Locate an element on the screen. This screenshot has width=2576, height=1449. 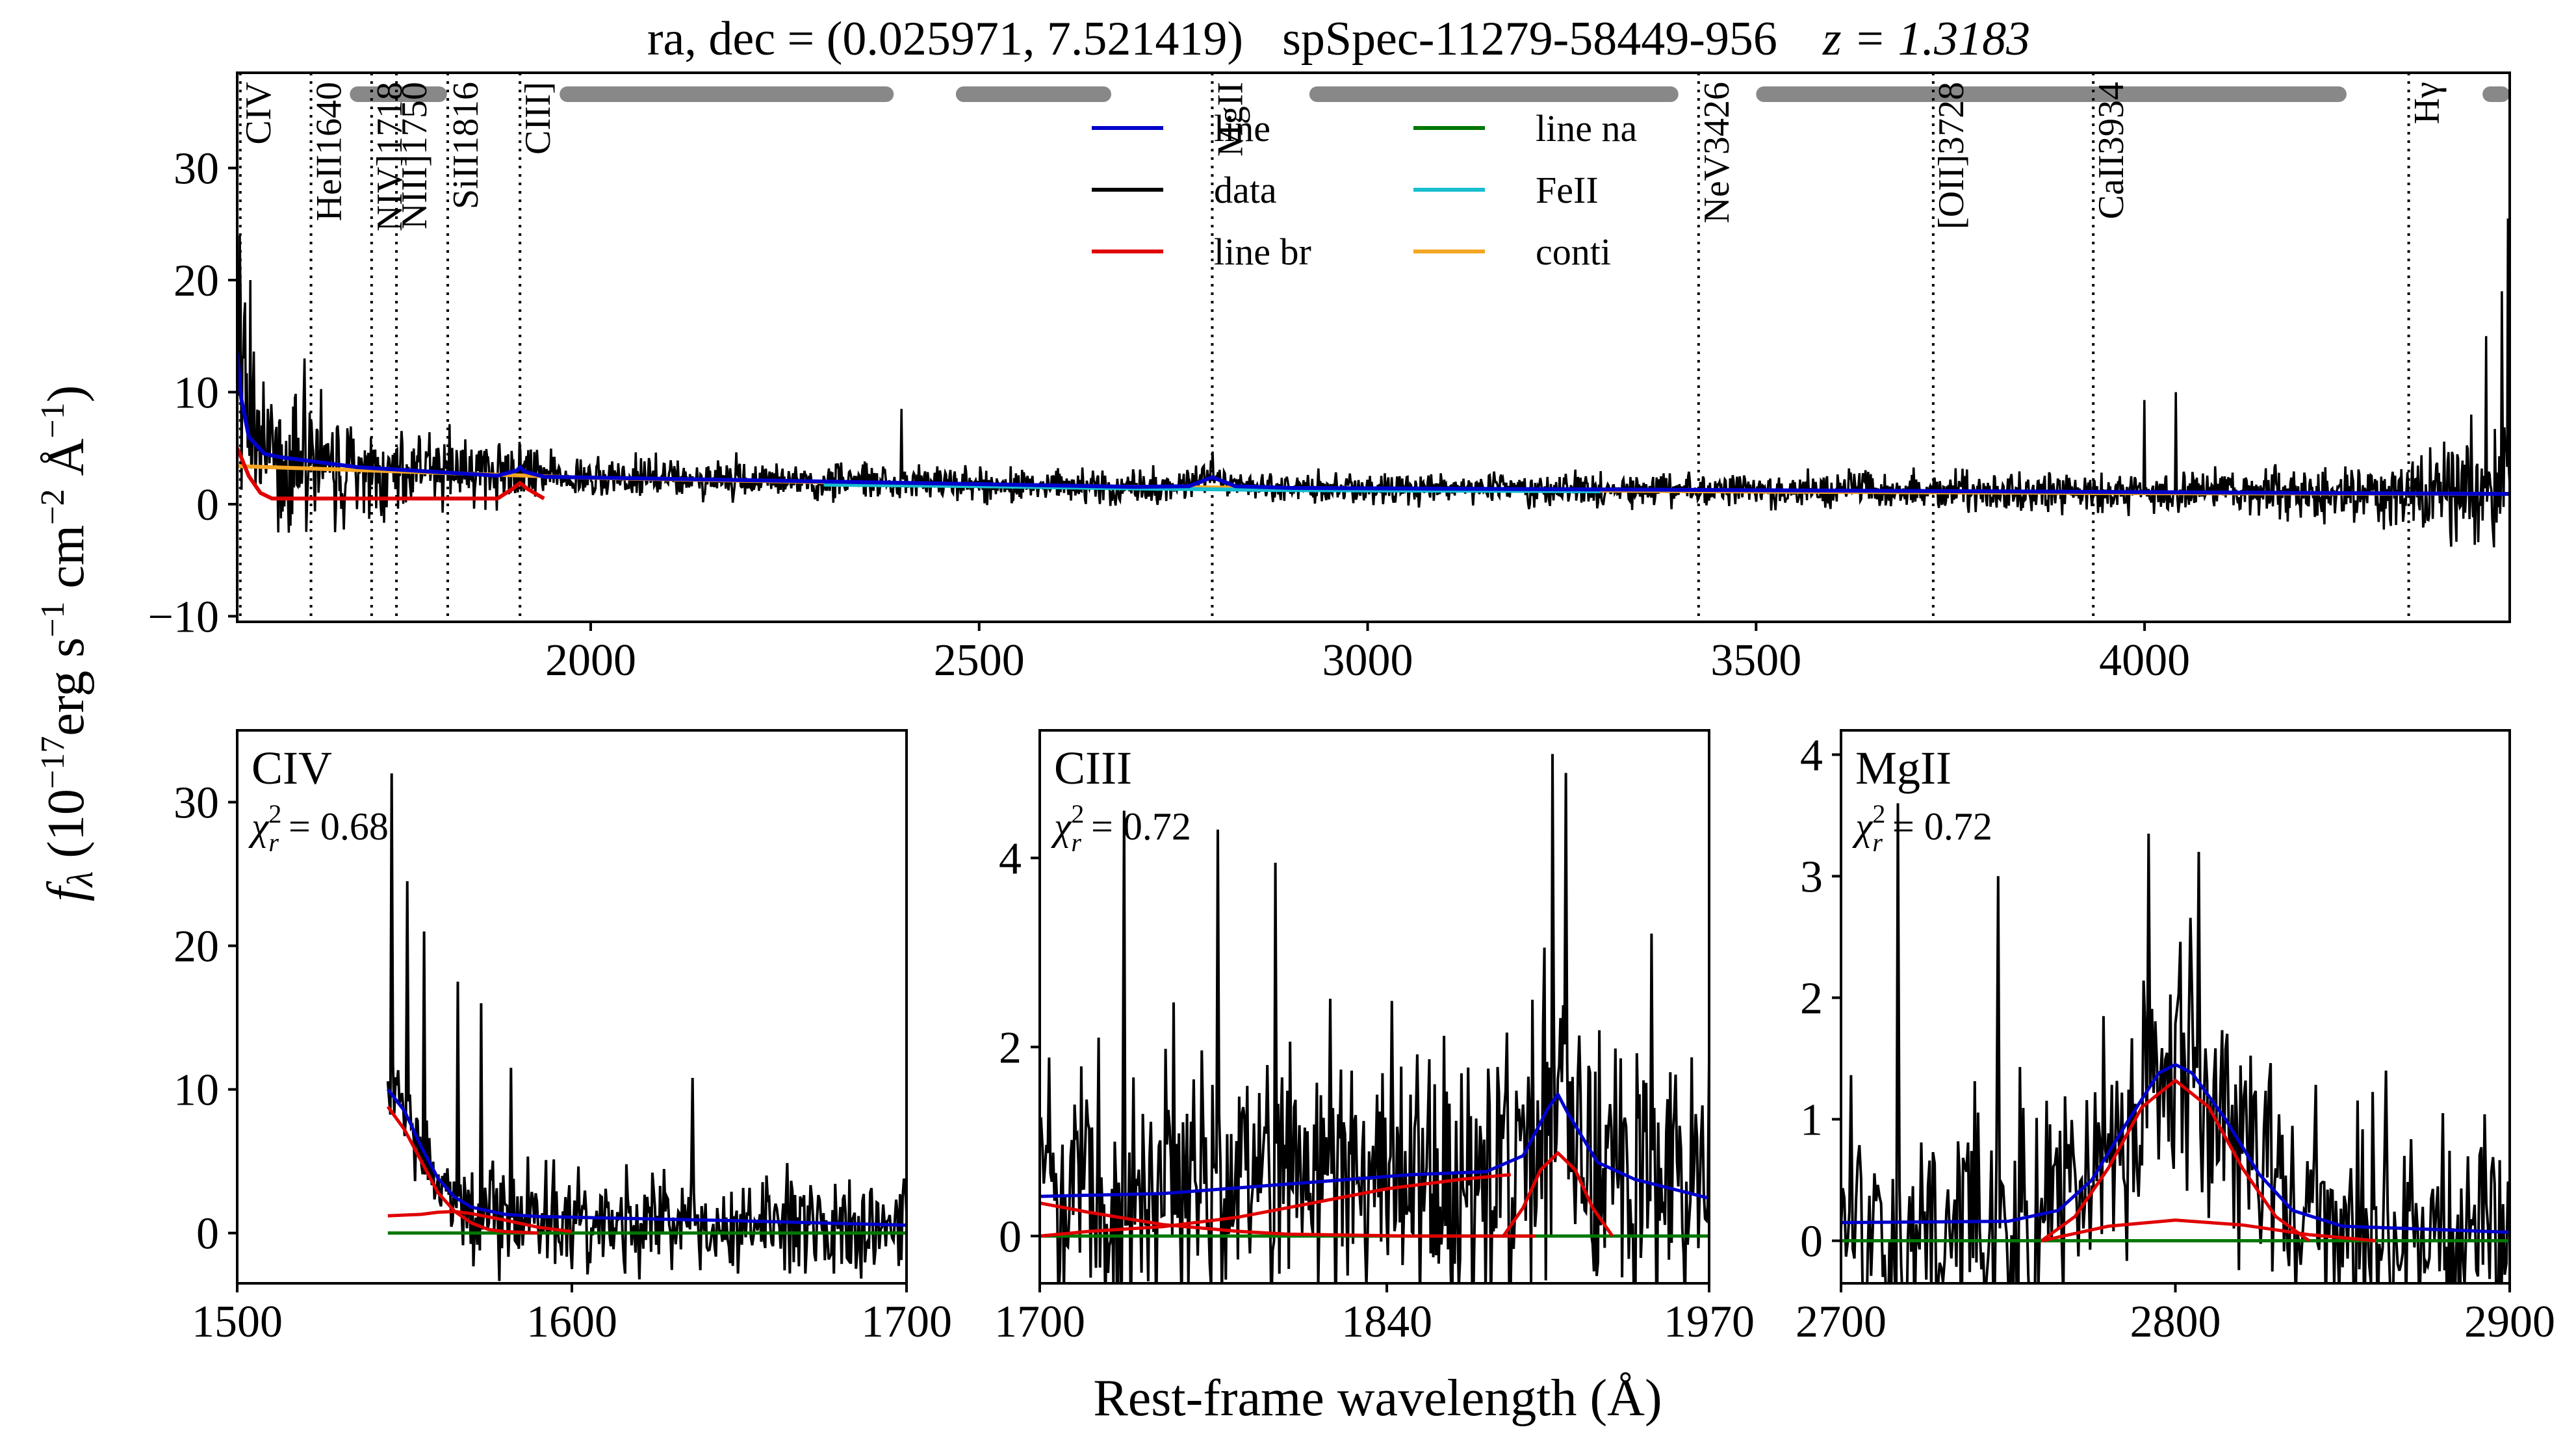
MgII-xtick-label: 2800 is located at coordinates (2175, 1322).